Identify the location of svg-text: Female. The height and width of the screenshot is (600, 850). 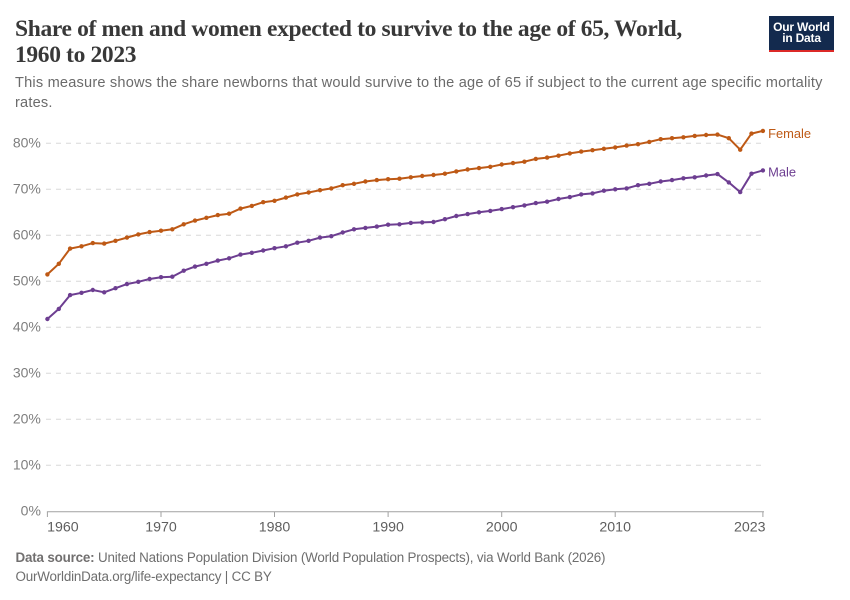
(789, 133).